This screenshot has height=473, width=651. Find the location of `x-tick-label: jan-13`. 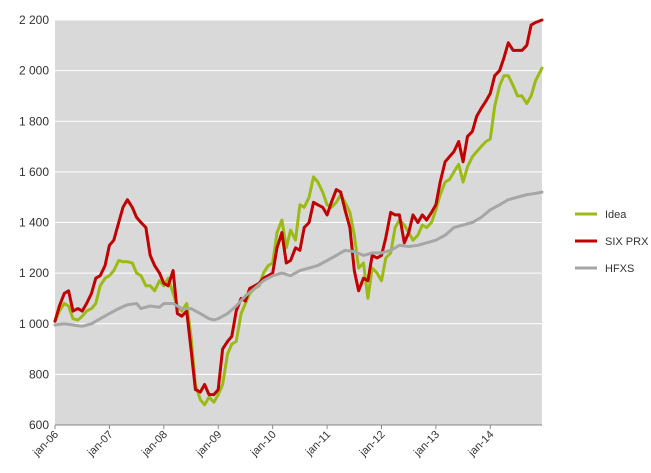

x-tick-label: jan-13 is located at coordinates (426, 444).